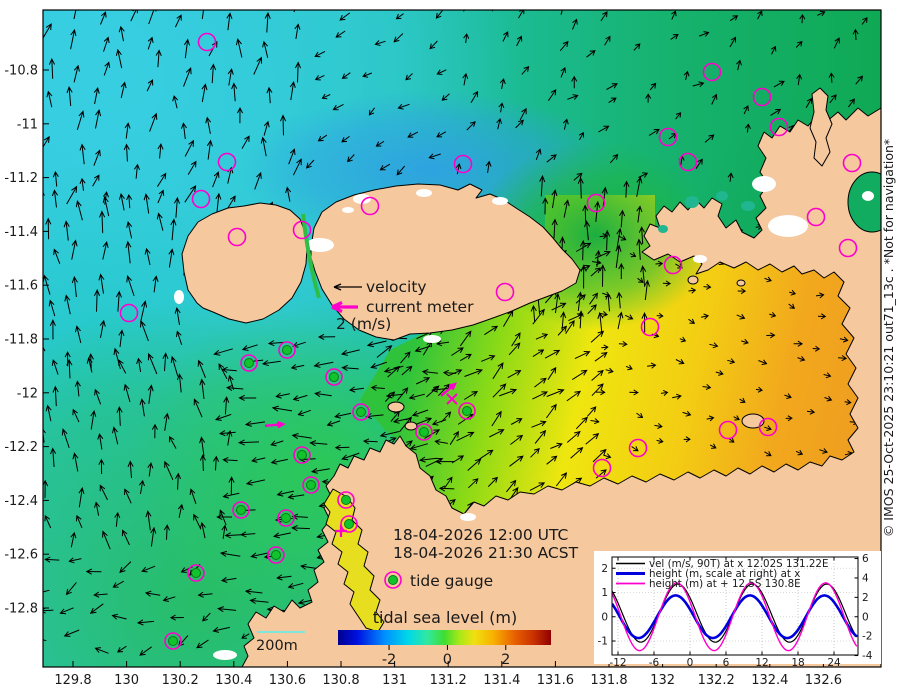  What do you see at coordinates (725, 584) in the screenshot?
I see `inset-legend-label: height (m) at + 12.5S 130.8E` at bounding box center [725, 584].